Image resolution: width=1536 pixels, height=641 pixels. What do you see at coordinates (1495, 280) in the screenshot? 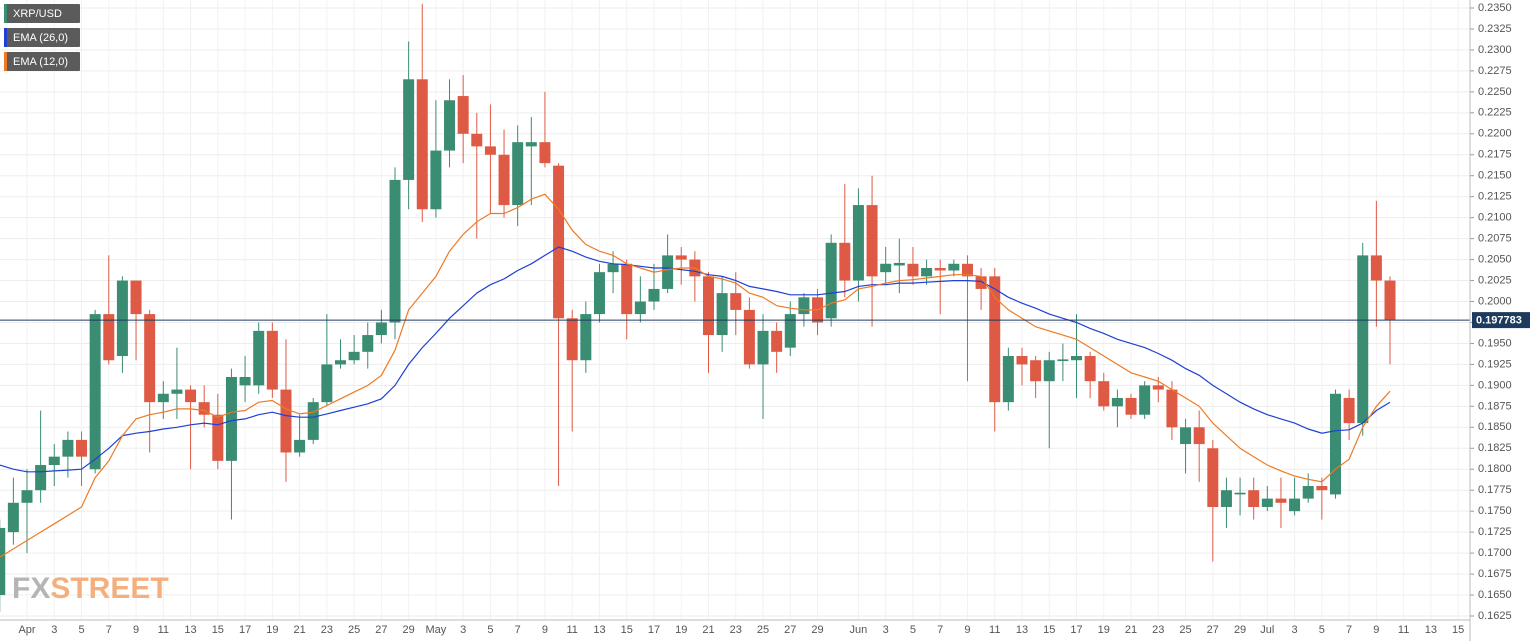
I see `y-tick-label: 0.2025` at bounding box center [1495, 280].